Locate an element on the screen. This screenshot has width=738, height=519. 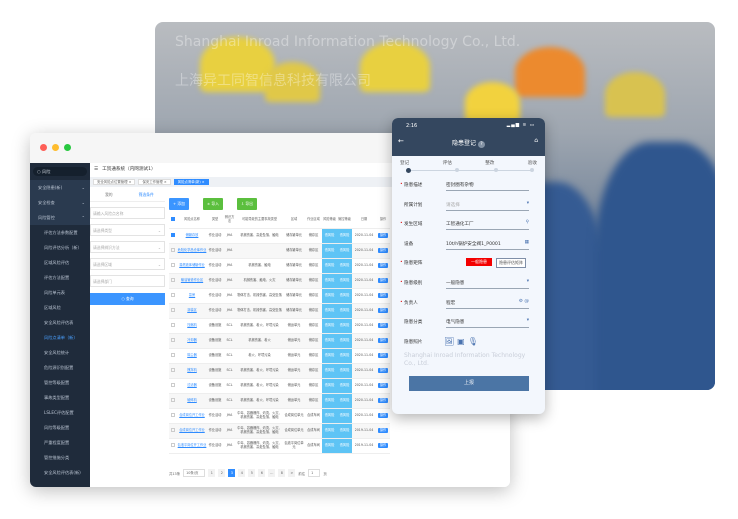
maximize-window-button is located at coordinates (67, 147).